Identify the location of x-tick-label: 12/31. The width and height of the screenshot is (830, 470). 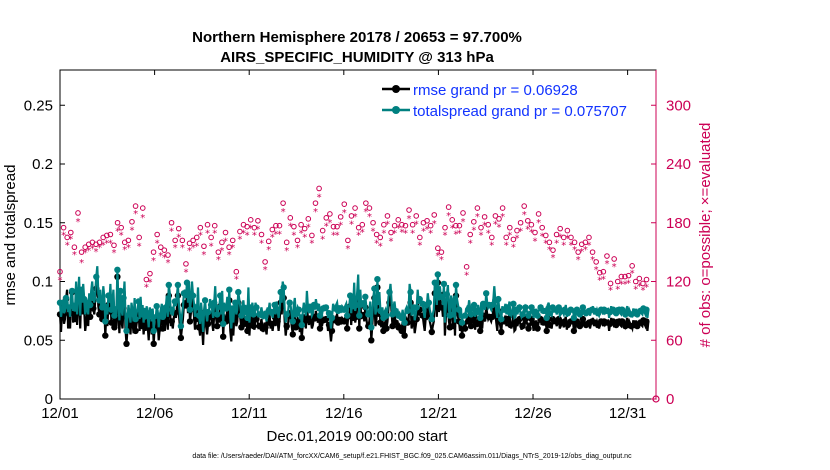
(628, 413).